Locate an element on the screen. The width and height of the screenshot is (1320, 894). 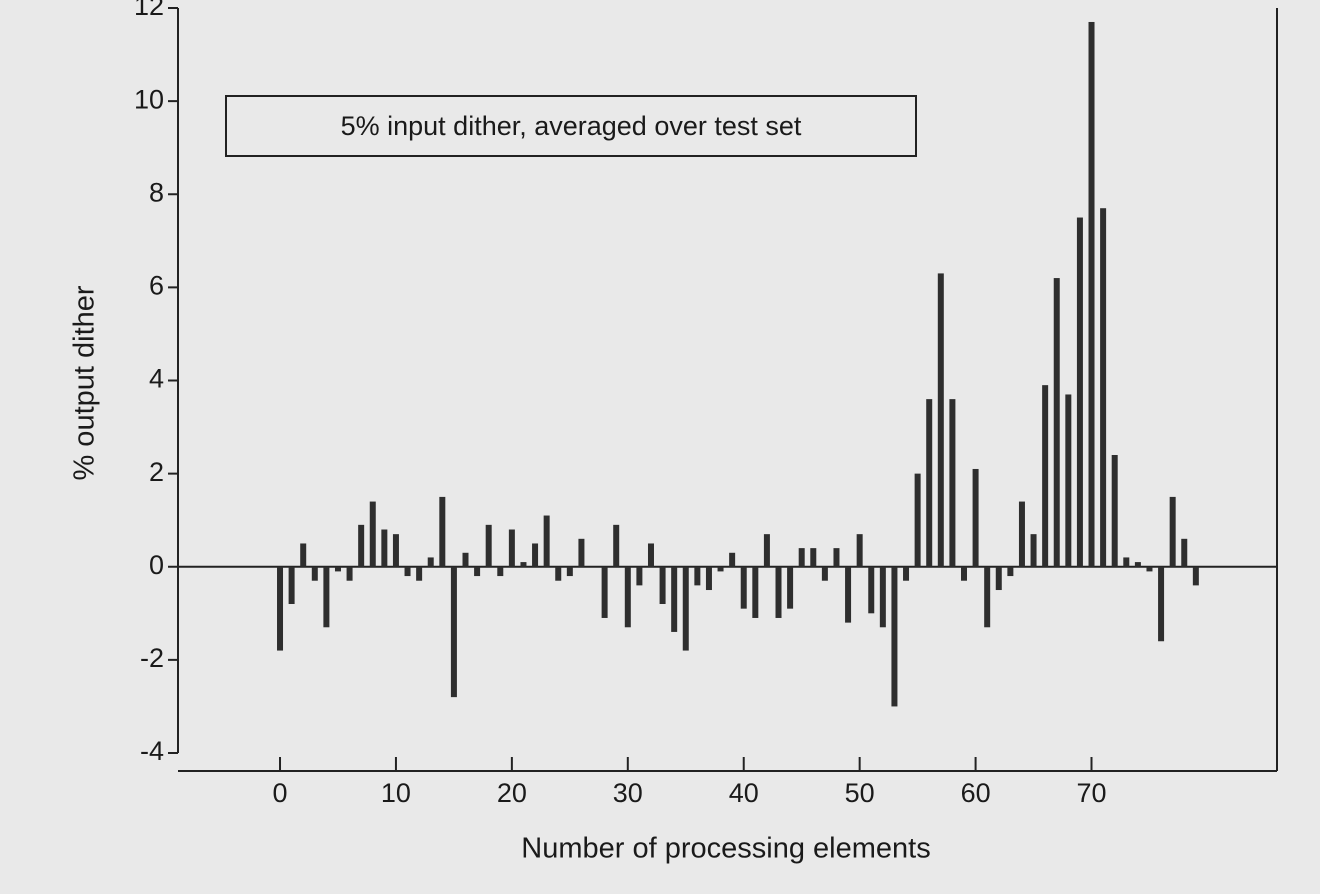
annotation: 5% input dither, averaged over test set is located at coordinates (571, 126).